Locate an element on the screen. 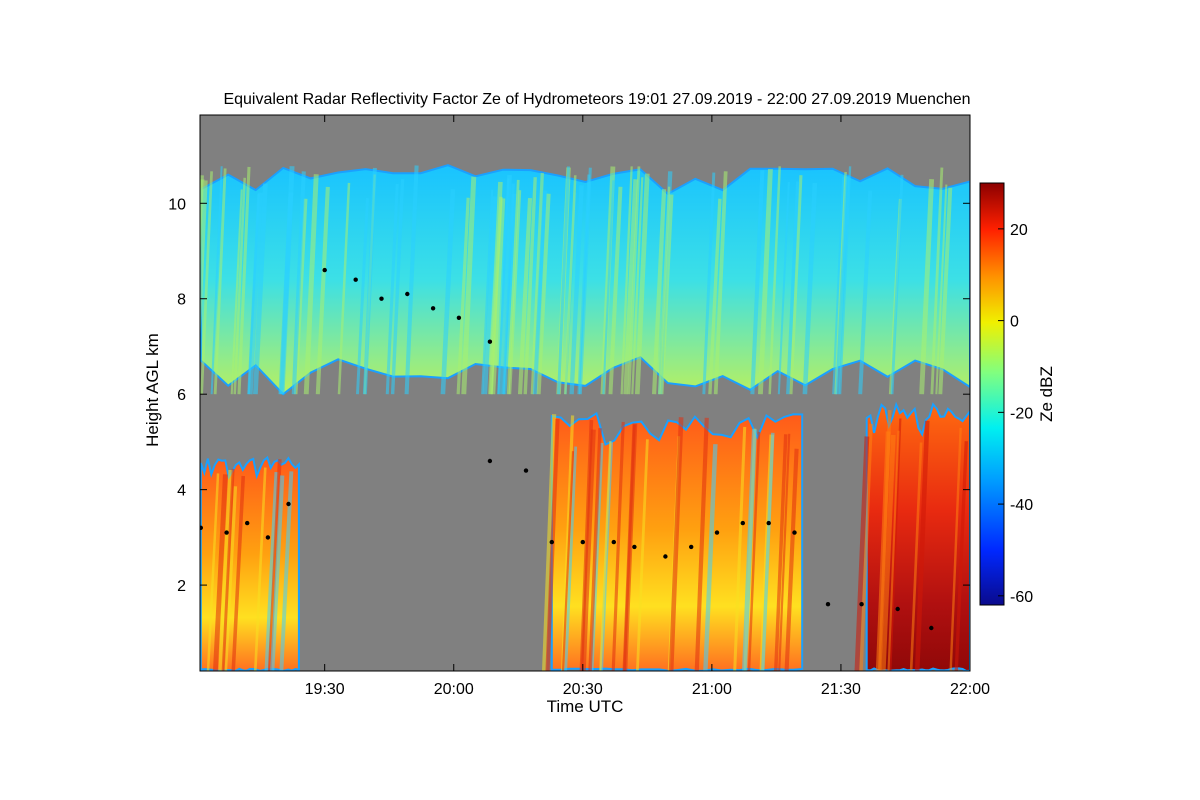 The width and height of the screenshot is (1200, 800). y-tick-label: 4 is located at coordinates (181, 491).